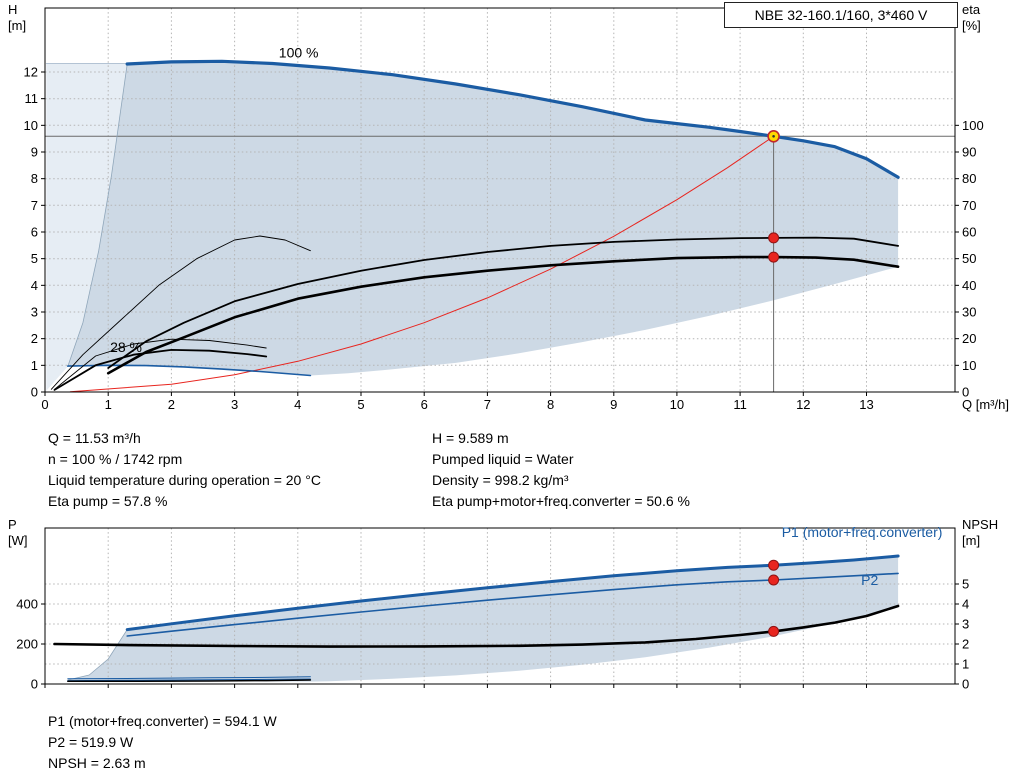  What do you see at coordinates (189, 370) in the screenshot?
I see `pump-curve-28pct-curve` at bounding box center [189, 370].